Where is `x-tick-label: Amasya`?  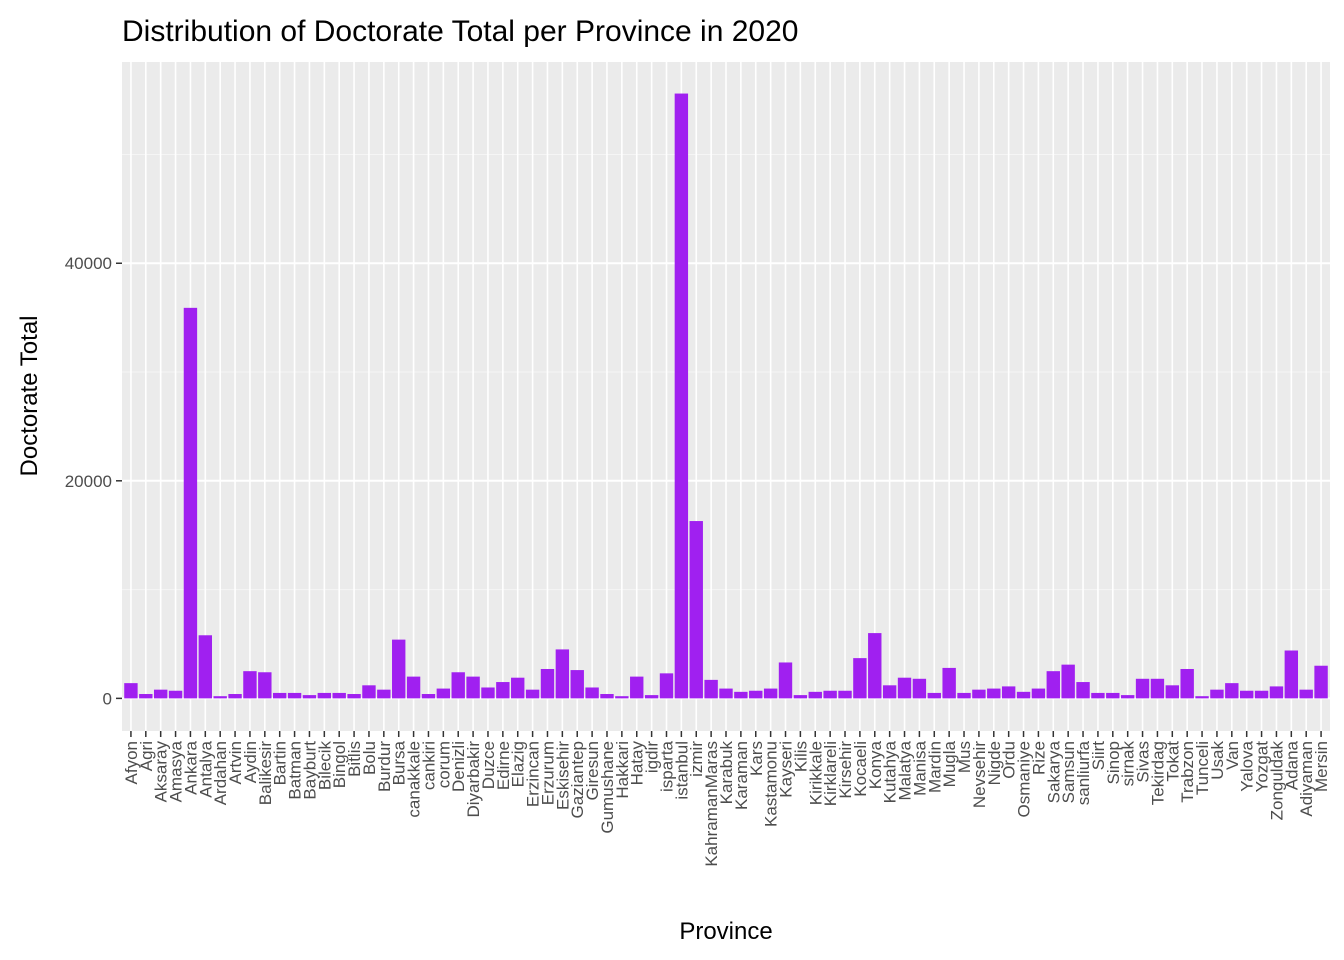 x-tick-label: Amasya is located at coordinates (176, 771).